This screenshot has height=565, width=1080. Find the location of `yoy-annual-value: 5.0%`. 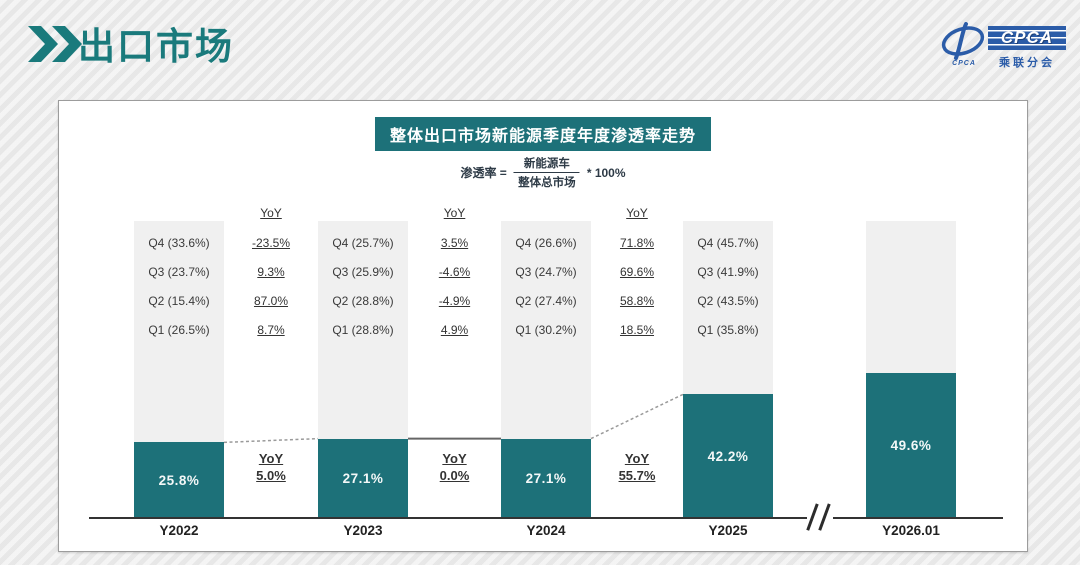

yoy-annual-value: 5.0% is located at coordinates (271, 475).